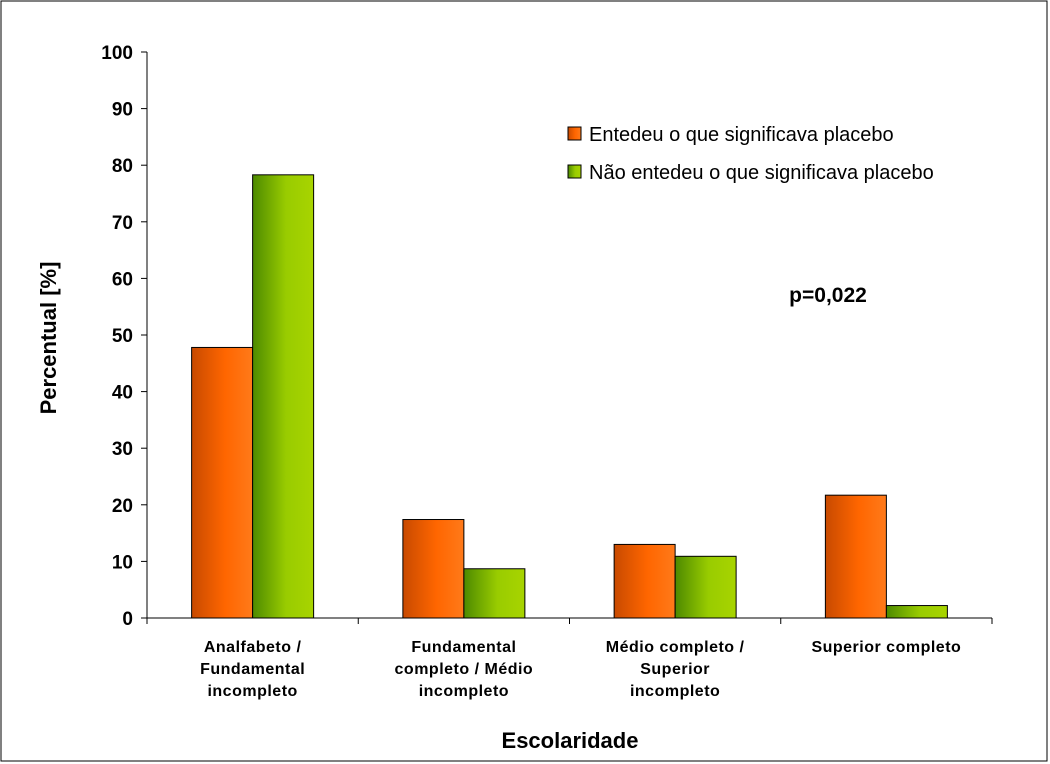 This screenshot has width=1050, height=764. What do you see at coordinates (122, 279) in the screenshot?
I see `y-tick-label: 60` at bounding box center [122, 279].